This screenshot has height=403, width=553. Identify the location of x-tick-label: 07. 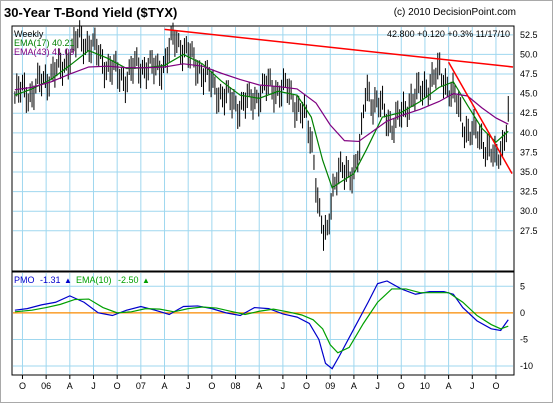
(141, 386).